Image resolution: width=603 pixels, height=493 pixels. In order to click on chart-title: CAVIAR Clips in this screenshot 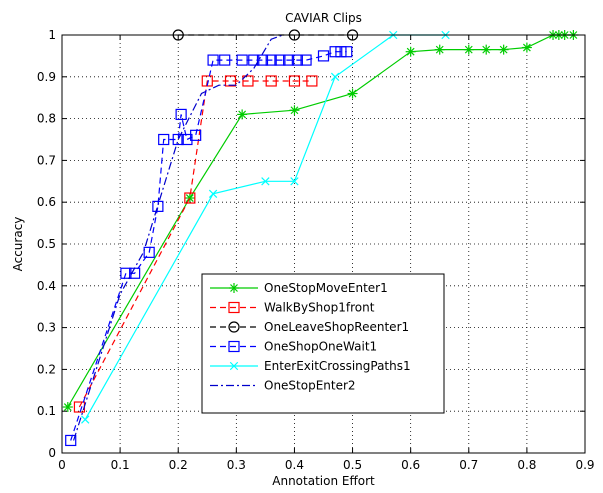, I will do `click(323, 18)`.